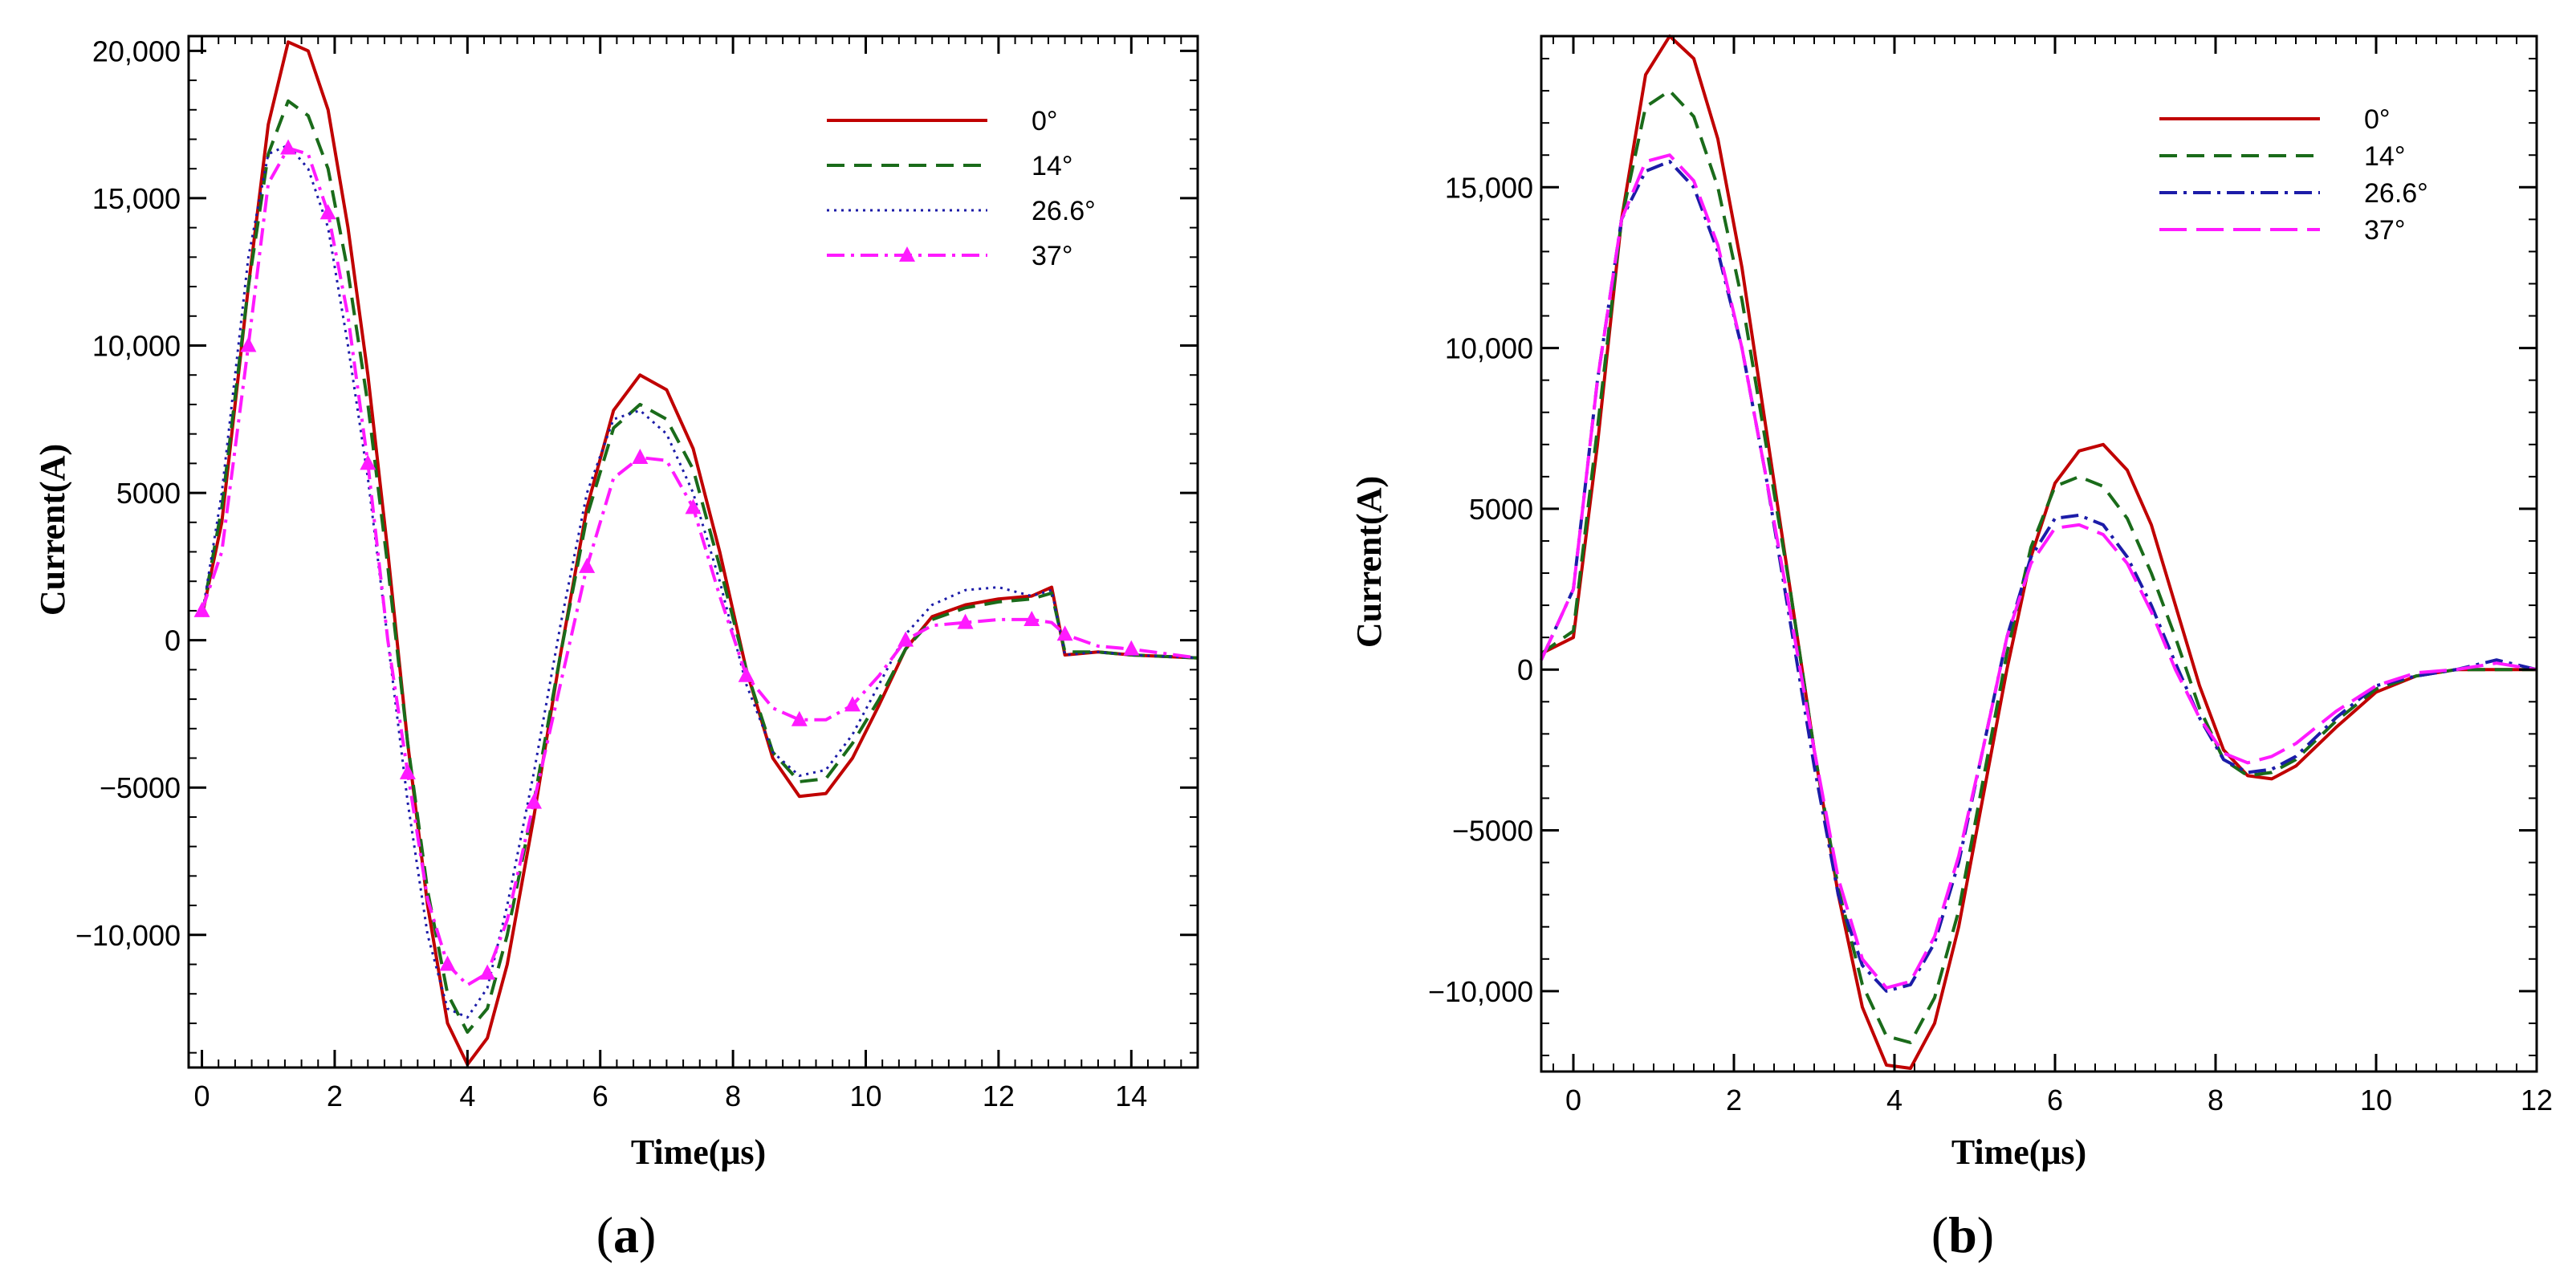 The width and height of the screenshot is (2576, 1277). I want to click on panel-a-xtick-label-4: 8, so click(733, 1096).